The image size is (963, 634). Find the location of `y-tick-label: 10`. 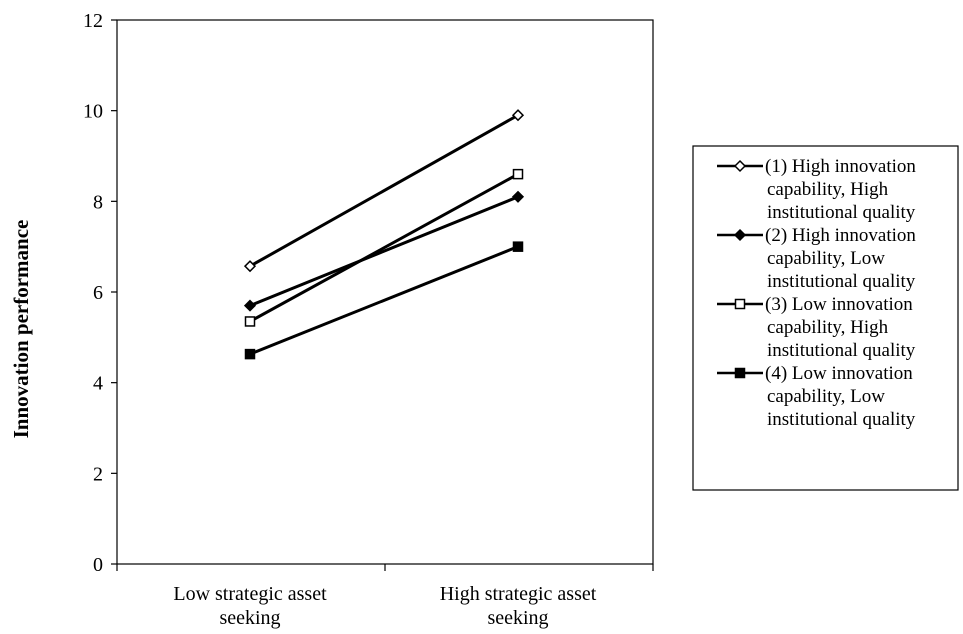

y-tick-label: 10 is located at coordinates (93, 112).